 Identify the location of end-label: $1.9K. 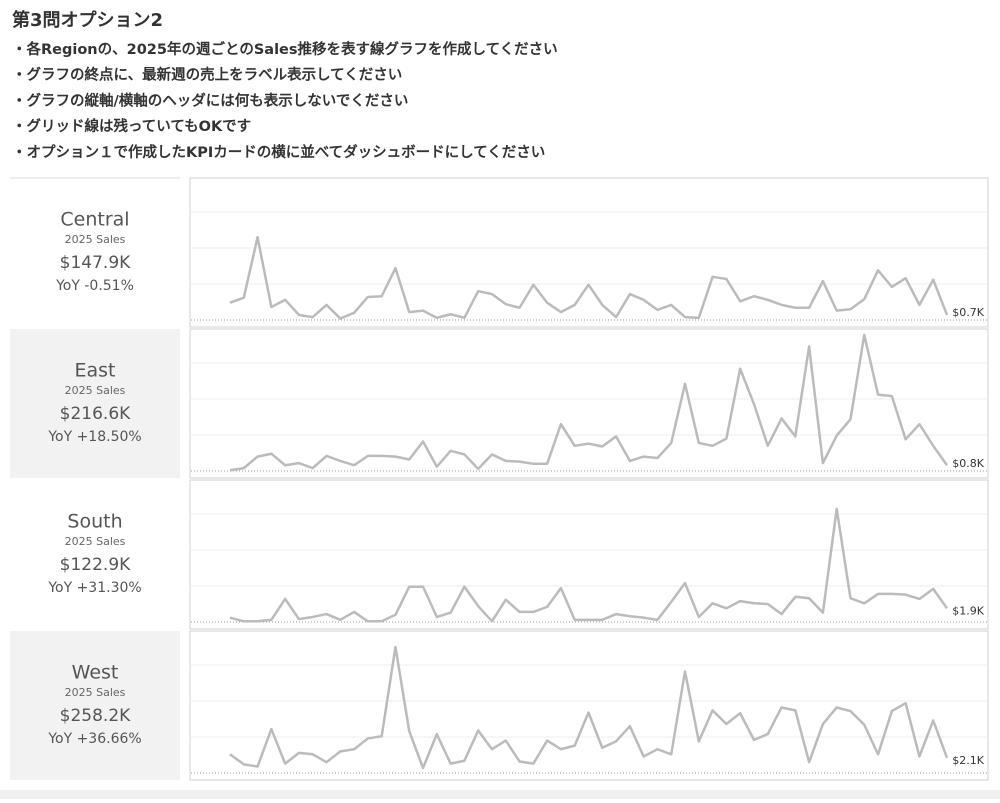
(968, 610).